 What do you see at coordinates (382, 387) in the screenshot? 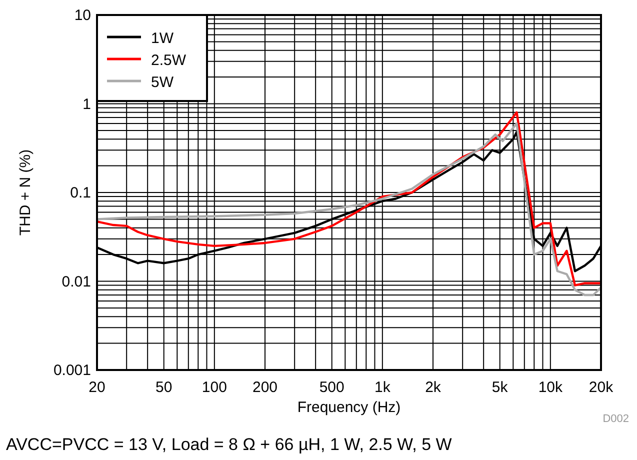
I see `x-tick-label: 1k` at bounding box center [382, 387].